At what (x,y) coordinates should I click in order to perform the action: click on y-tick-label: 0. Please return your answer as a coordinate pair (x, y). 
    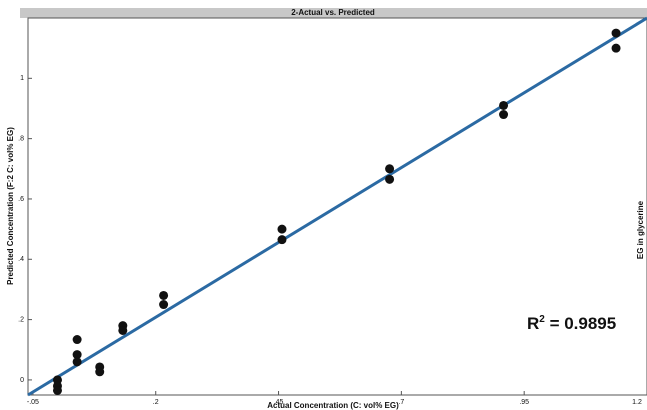
    Looking at the image, I should click on (22, 380).